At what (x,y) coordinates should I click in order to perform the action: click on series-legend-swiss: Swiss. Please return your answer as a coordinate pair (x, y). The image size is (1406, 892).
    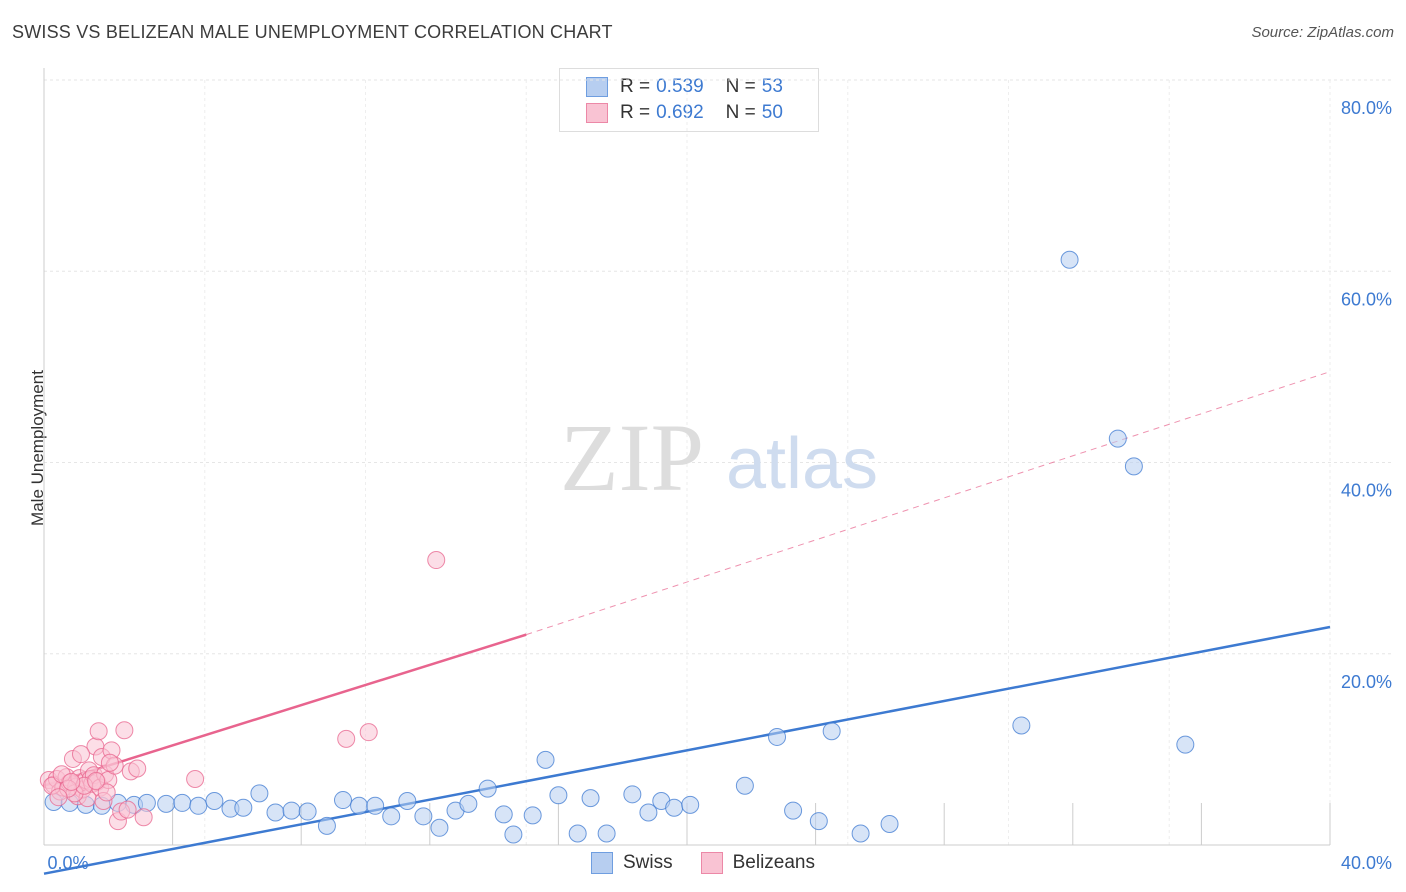
    Looking at the image, I should click on (631, 863).